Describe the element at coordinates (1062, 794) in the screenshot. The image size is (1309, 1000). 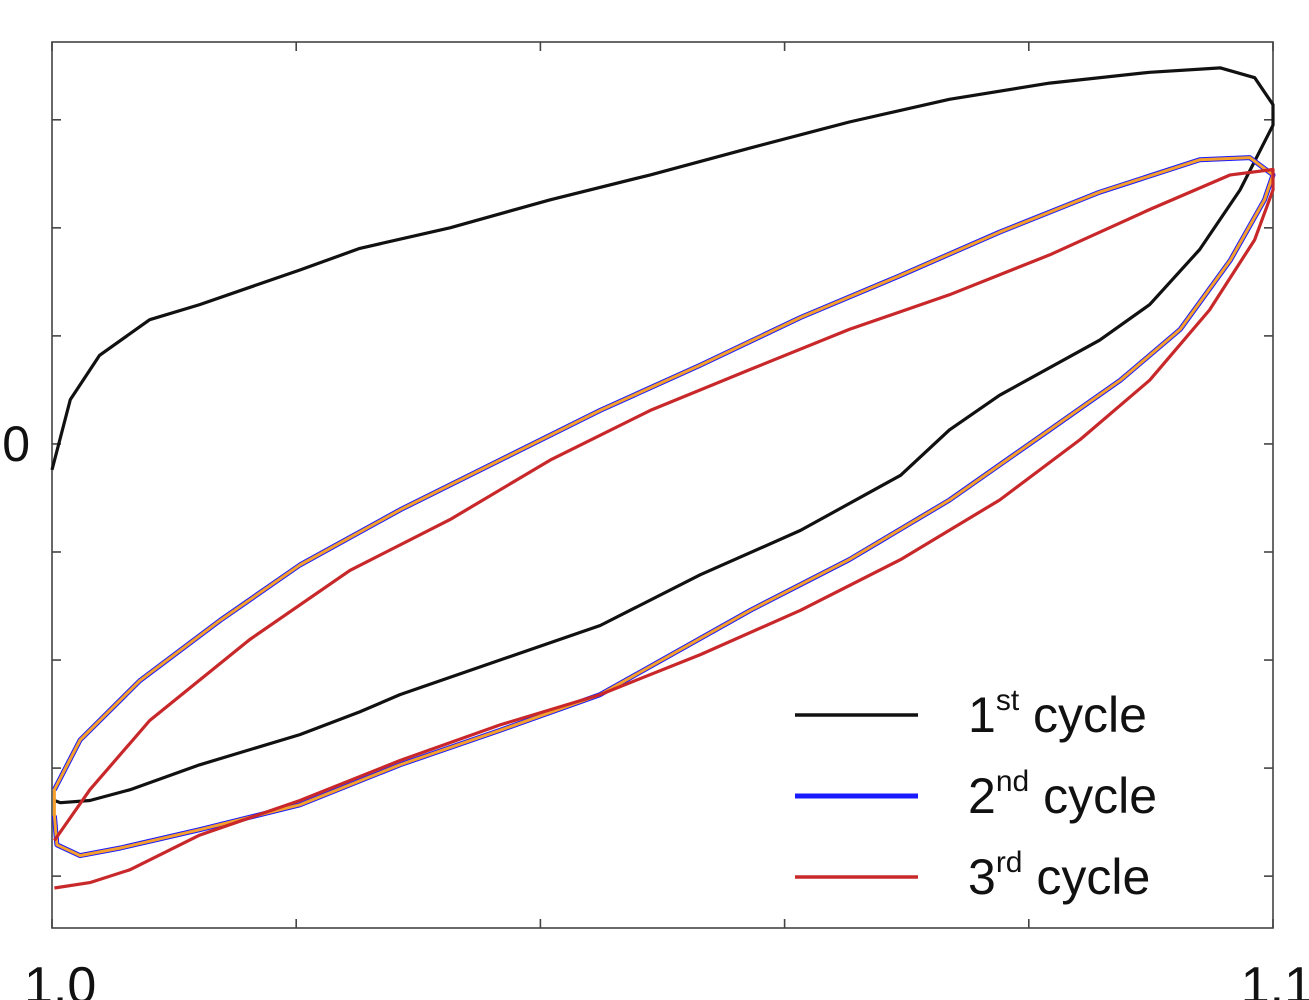
I see `legend-label: 2nd cycle` at that location.